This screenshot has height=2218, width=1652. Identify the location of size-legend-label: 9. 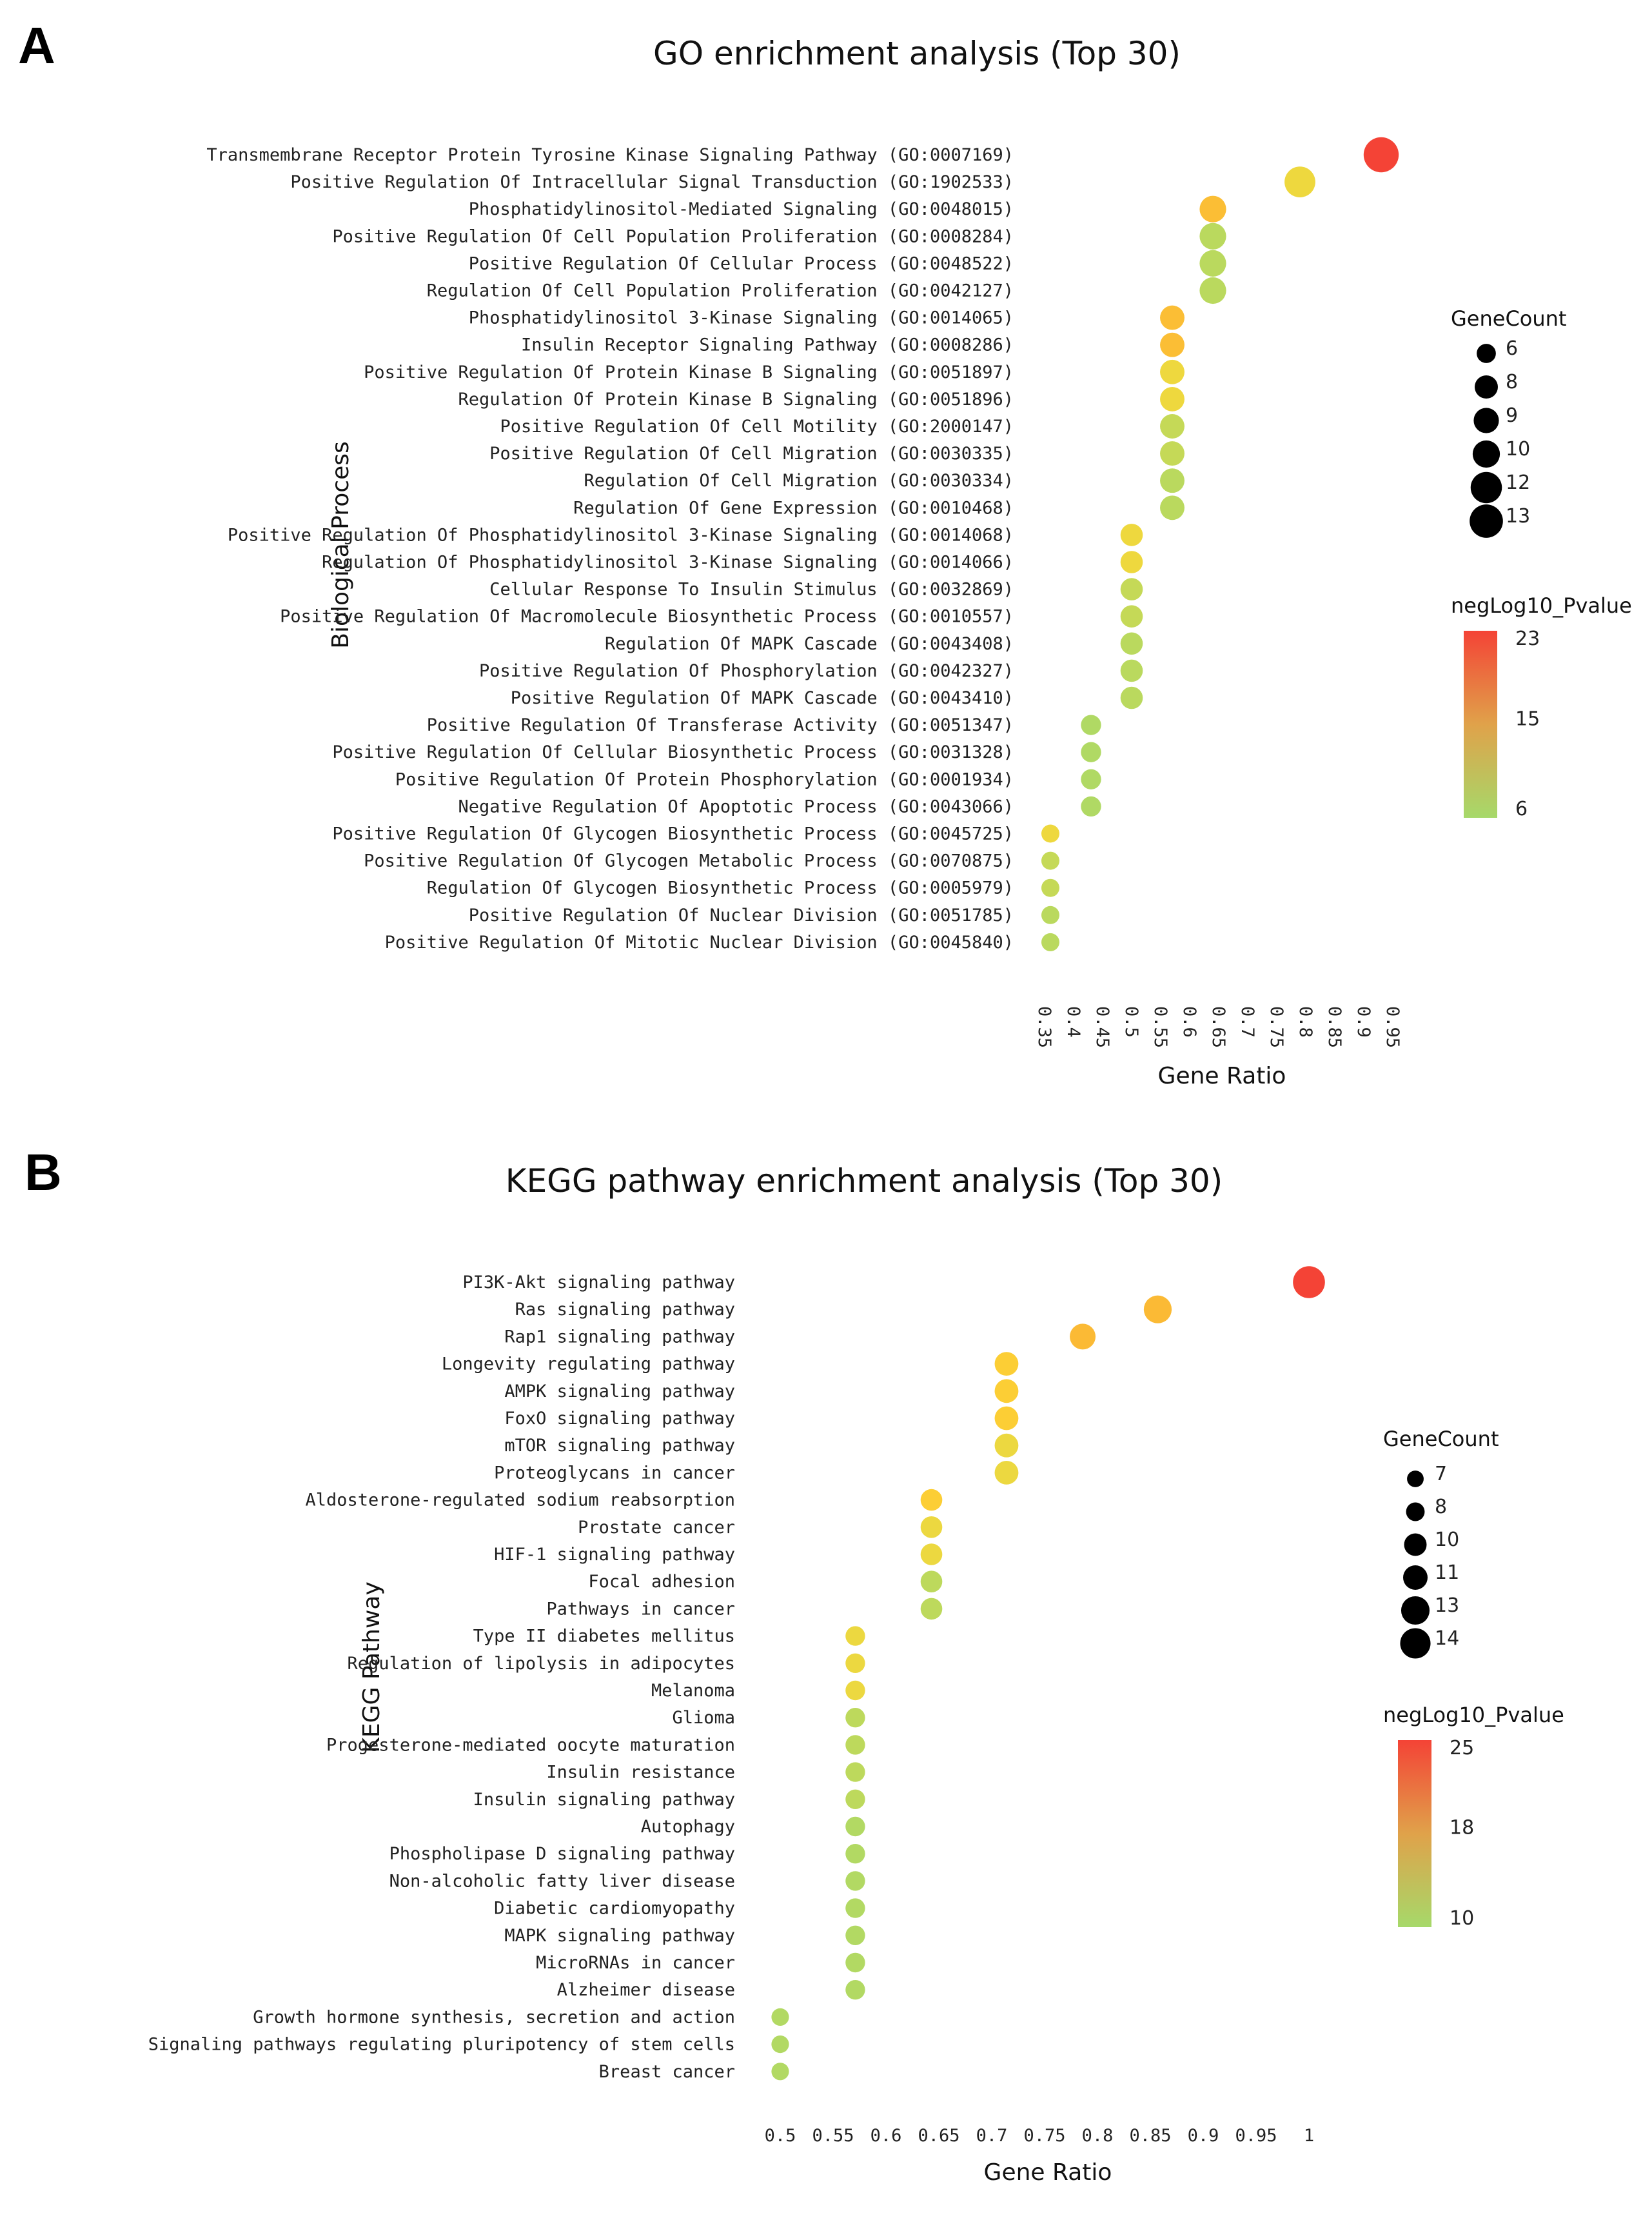
(1512, 416).